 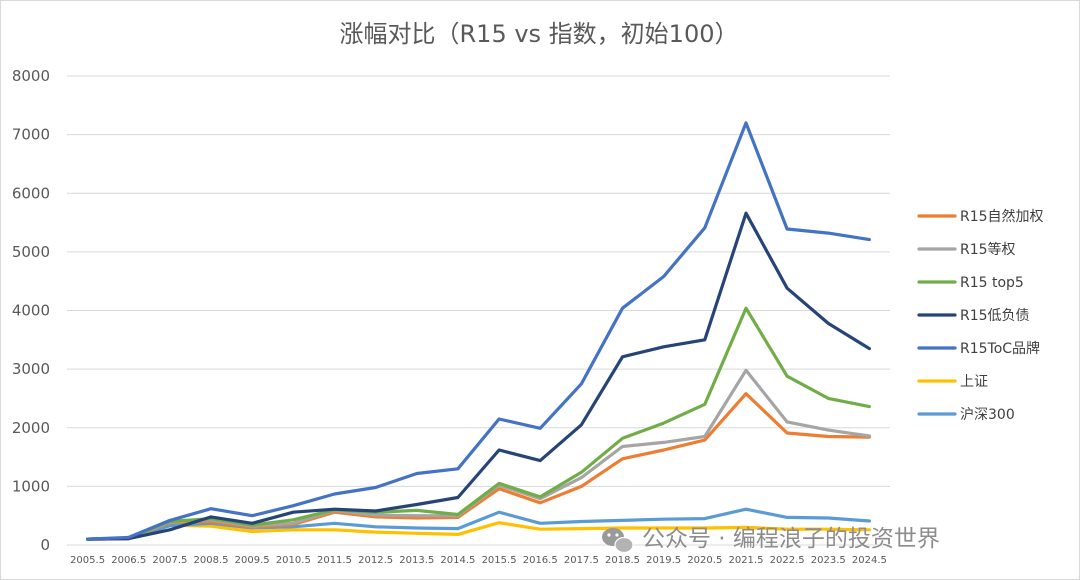 I want to click on legend-label: R15等权, so click(x=988, y=249).